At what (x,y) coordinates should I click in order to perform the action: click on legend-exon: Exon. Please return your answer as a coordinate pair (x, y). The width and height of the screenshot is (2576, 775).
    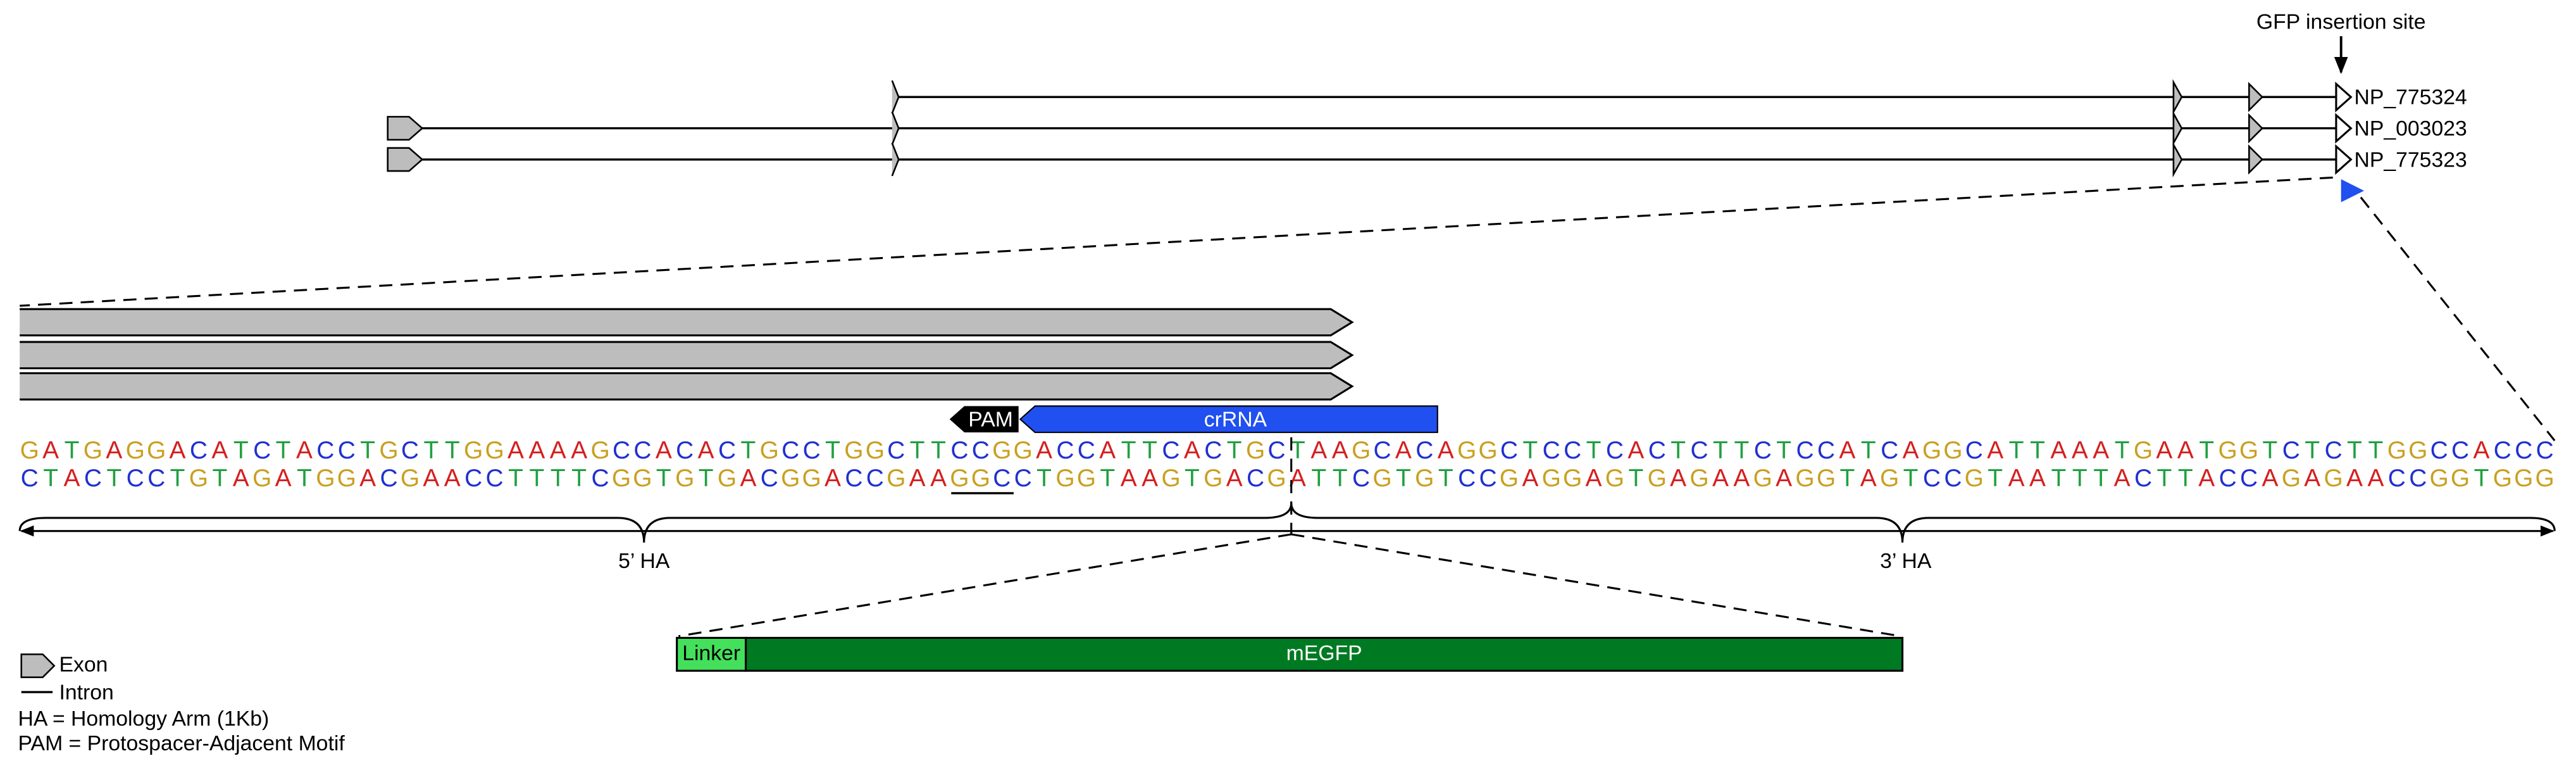
    Looking at the image, I should click on (83, 664).